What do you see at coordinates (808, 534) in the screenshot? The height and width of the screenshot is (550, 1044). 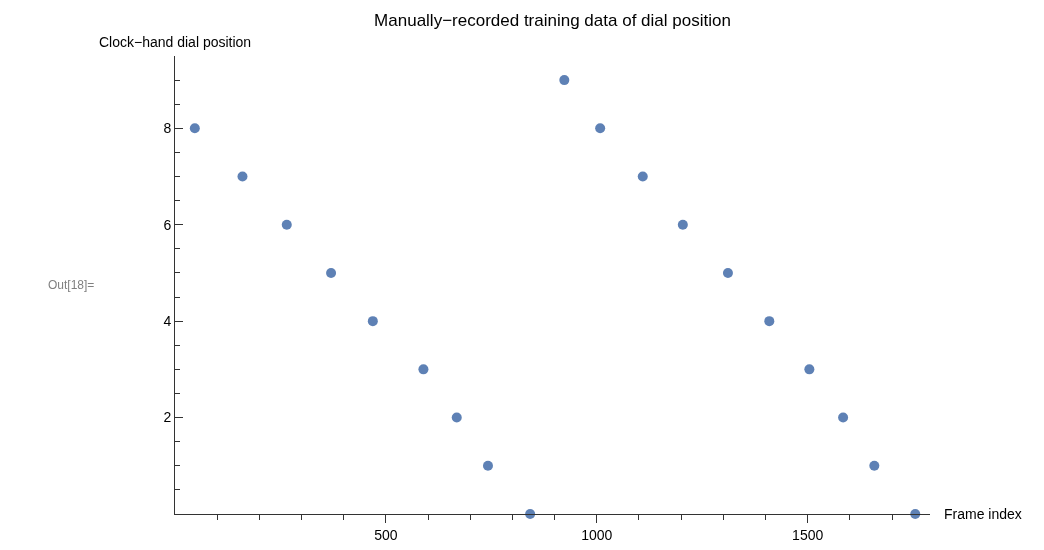 I see `x-tick-label: 1500` at bounding box center [808, 534].